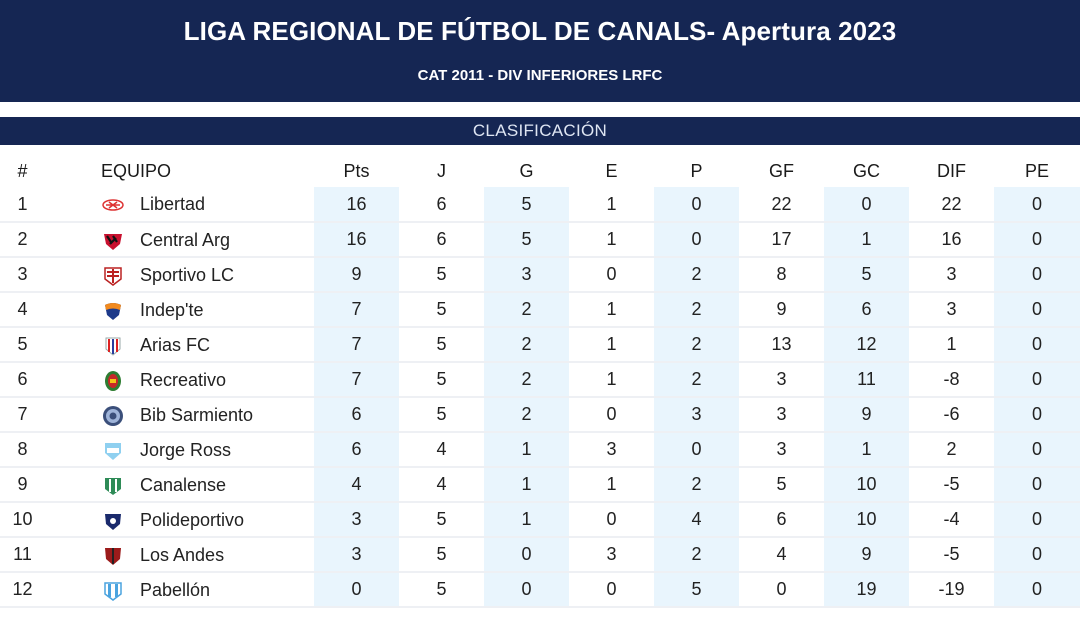 This screenshot has width=1080, height=623. What do you see at coordinates (866, 170) in the screenshot?
I see `column-header-gc: GC` at bounding box center [866, 170].